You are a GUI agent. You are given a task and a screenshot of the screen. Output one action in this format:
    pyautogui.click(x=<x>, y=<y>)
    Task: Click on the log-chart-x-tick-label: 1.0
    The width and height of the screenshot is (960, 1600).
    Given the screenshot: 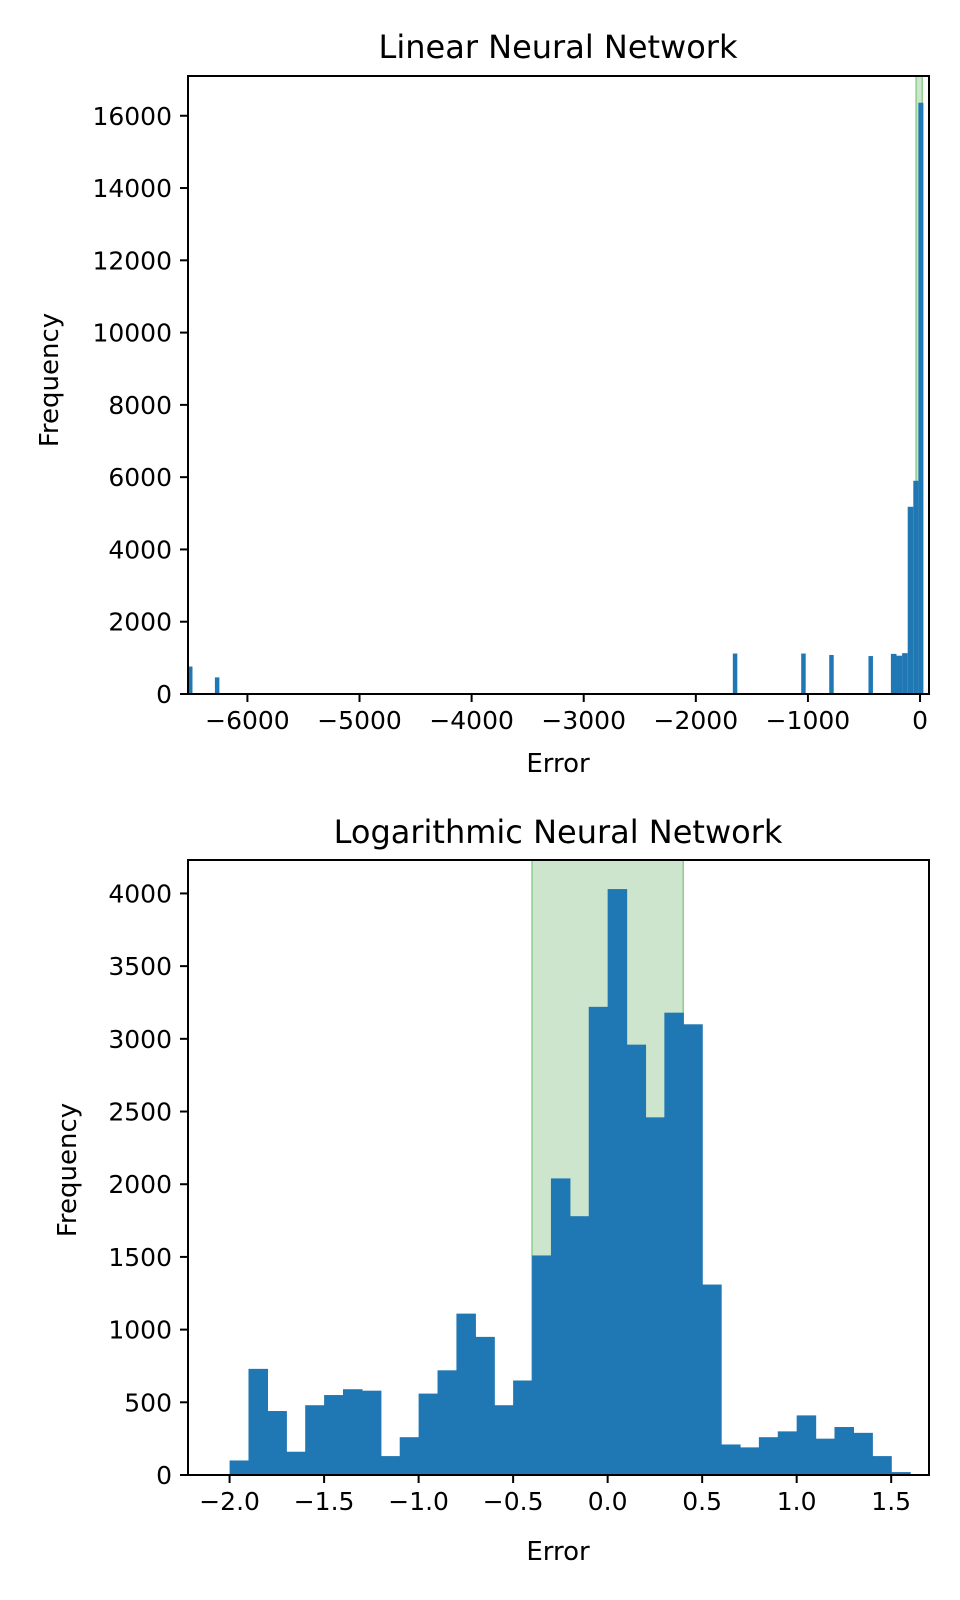 What is the action you would take?
    pyautogui.click(x=797, y=1501)
    